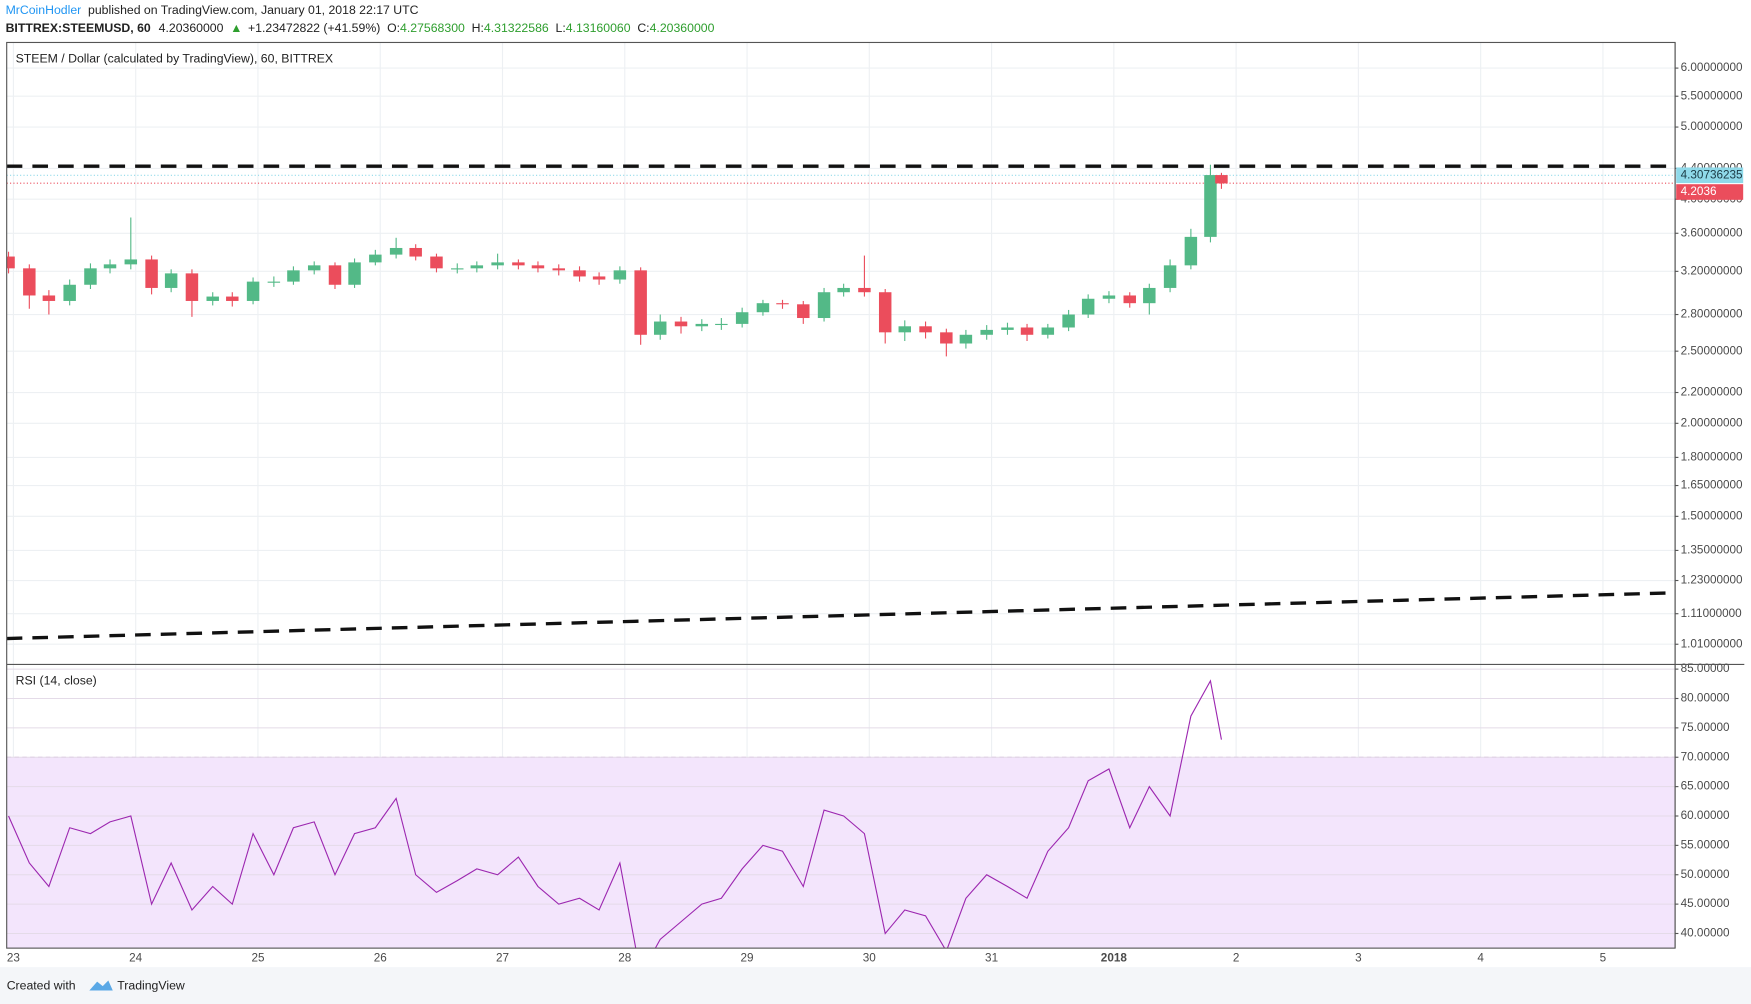  Describe the element at coordinates (151, 985) in the screenshot. I see `footer-brand: TradingView` at that location.